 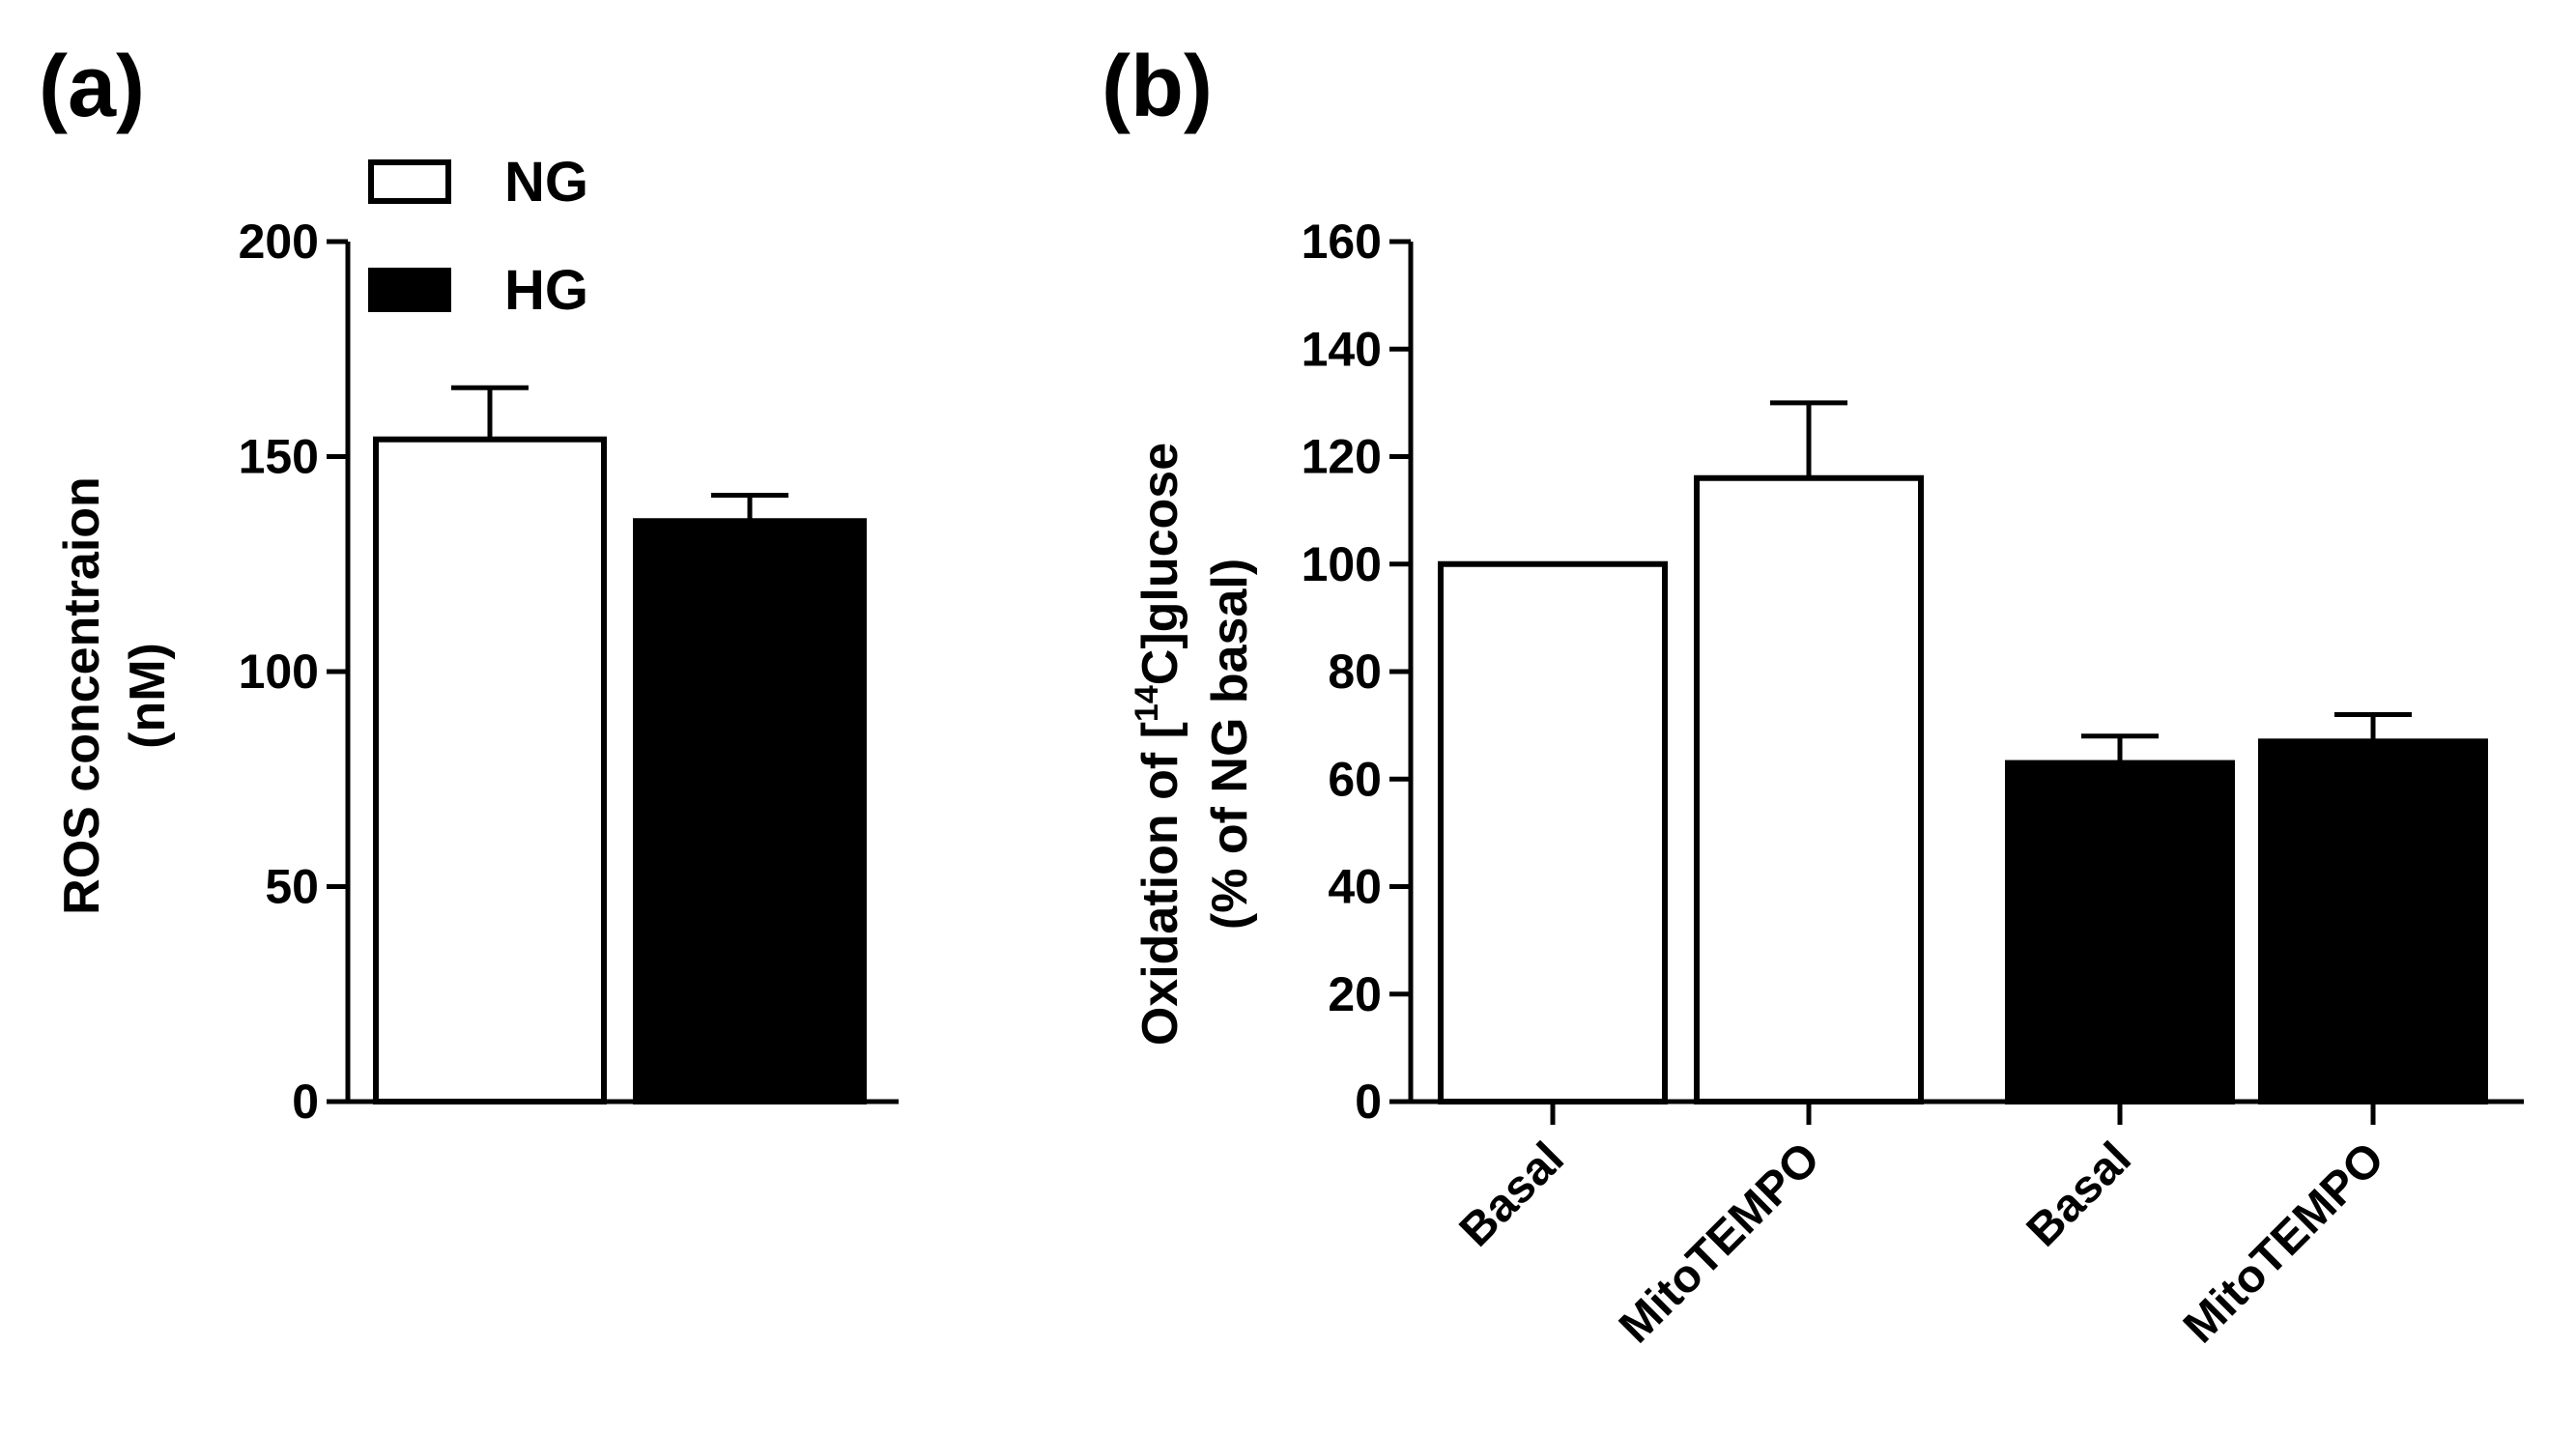 I want to click on panel-b-ylabel-pre: Oxidation of [, so click(x=1160, y=884).